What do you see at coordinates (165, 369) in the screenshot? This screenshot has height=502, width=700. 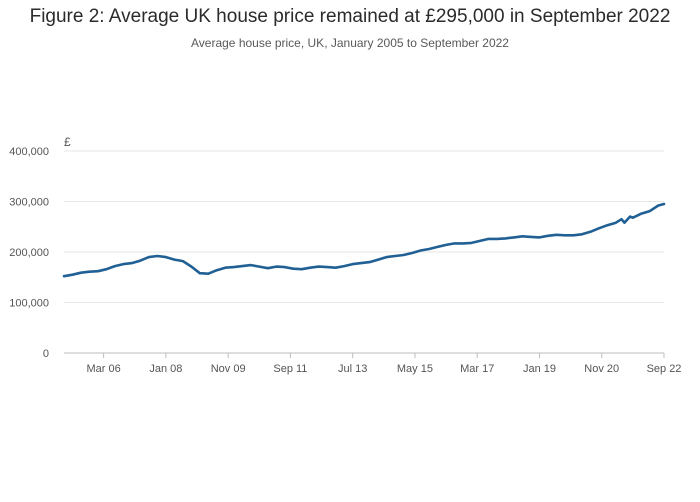 I see `x-tick-label: Jan 08` at bounding box center [165, 369].